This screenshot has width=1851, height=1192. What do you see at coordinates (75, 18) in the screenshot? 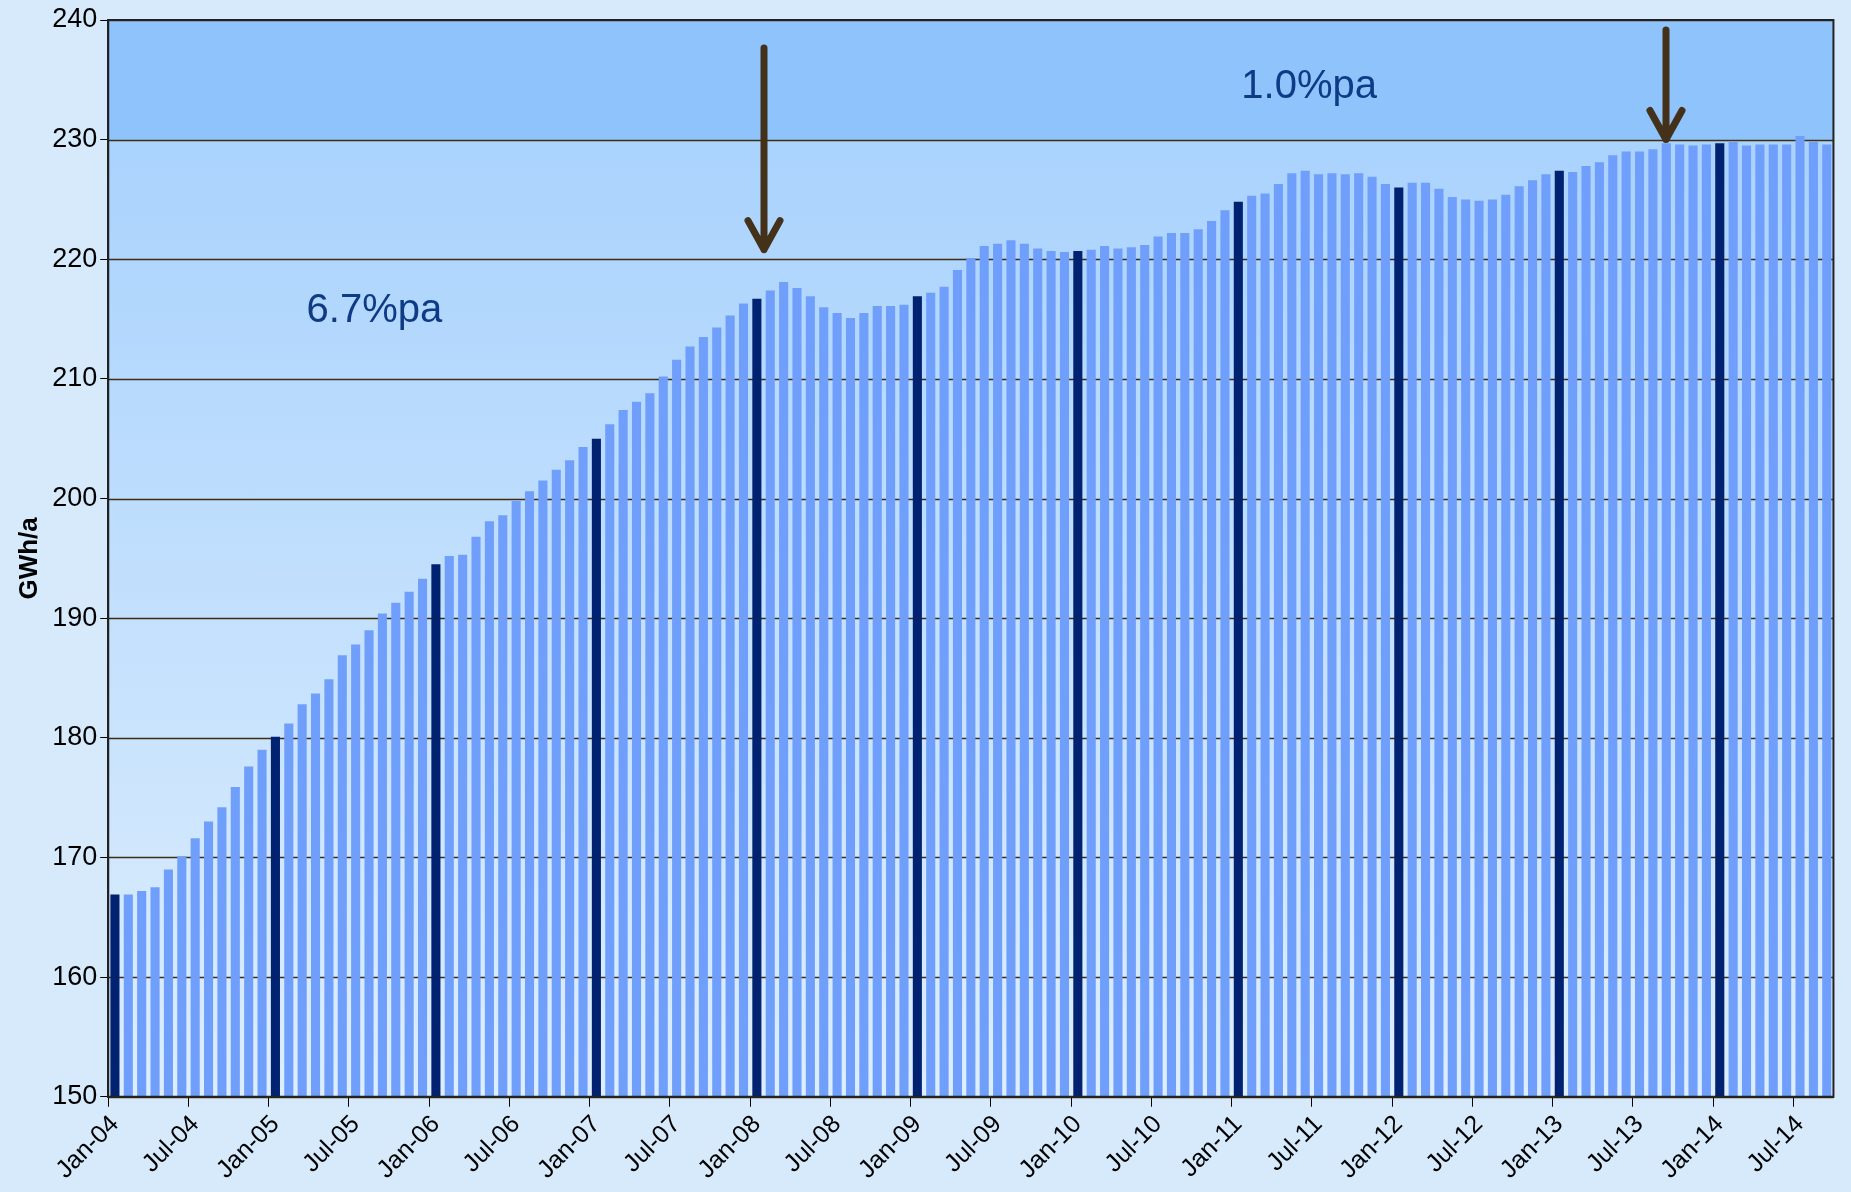
I see `y-tick-label: 240` at bounding box center [75, 18].